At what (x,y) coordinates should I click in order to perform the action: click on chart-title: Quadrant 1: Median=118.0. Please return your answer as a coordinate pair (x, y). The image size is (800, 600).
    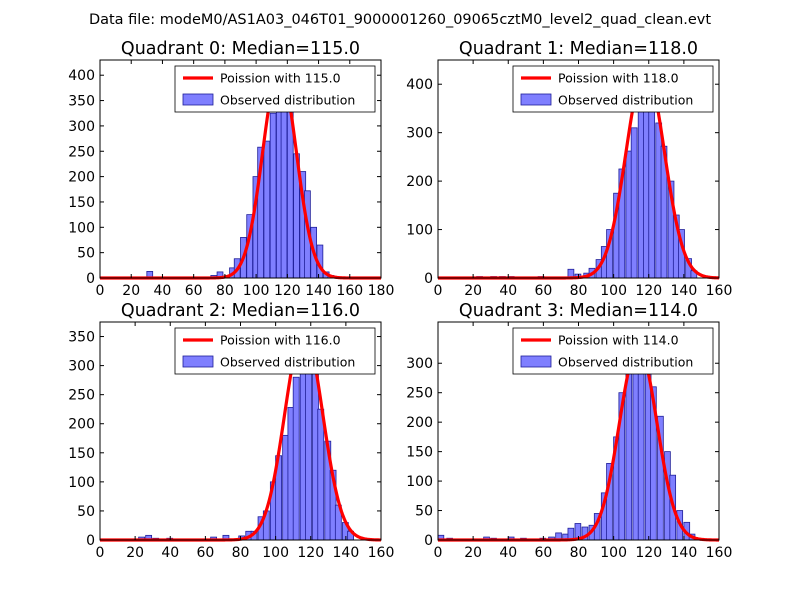
    Looking at the image, I should click on (578, 49).